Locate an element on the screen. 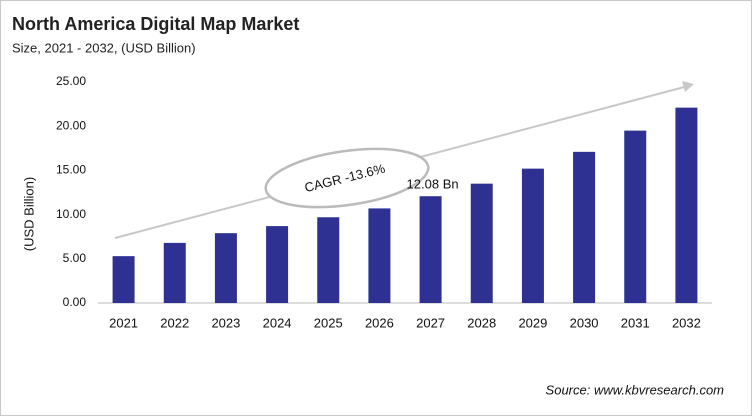  cagr-ellipse is located at coordinates (347, 178).